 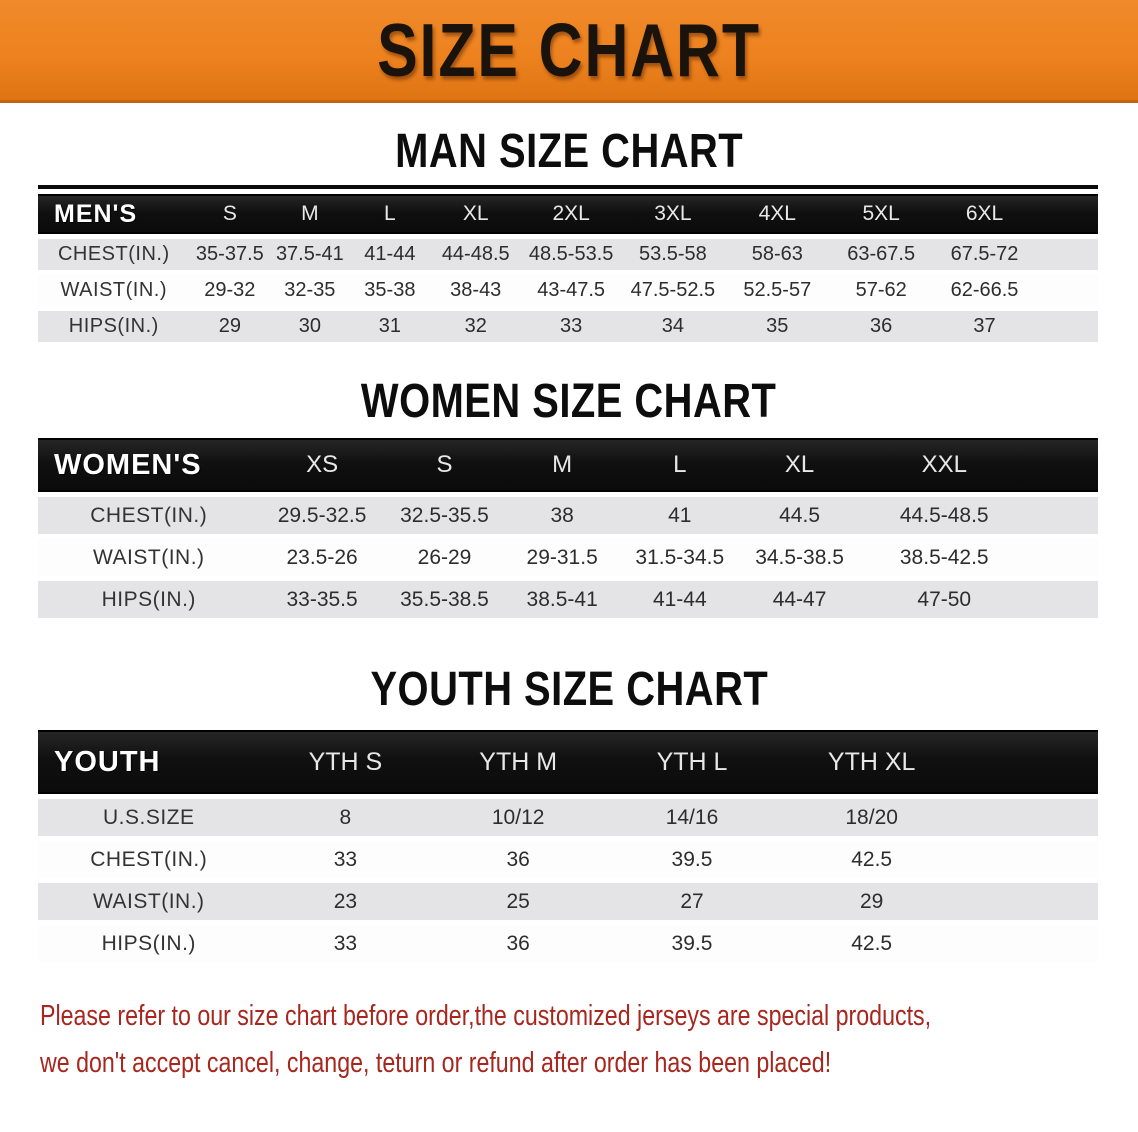 I want to click on women-table-header-row: WOMEN'S XS S M L XL XXL, so click(x=568, y=465).